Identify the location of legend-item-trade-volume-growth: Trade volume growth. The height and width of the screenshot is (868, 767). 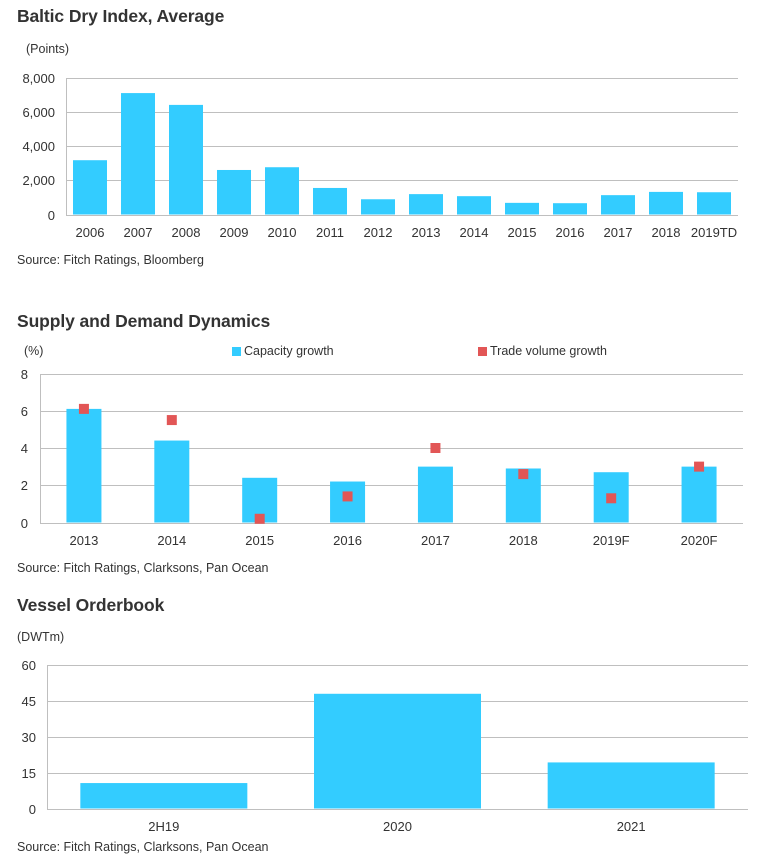
(542, 351).